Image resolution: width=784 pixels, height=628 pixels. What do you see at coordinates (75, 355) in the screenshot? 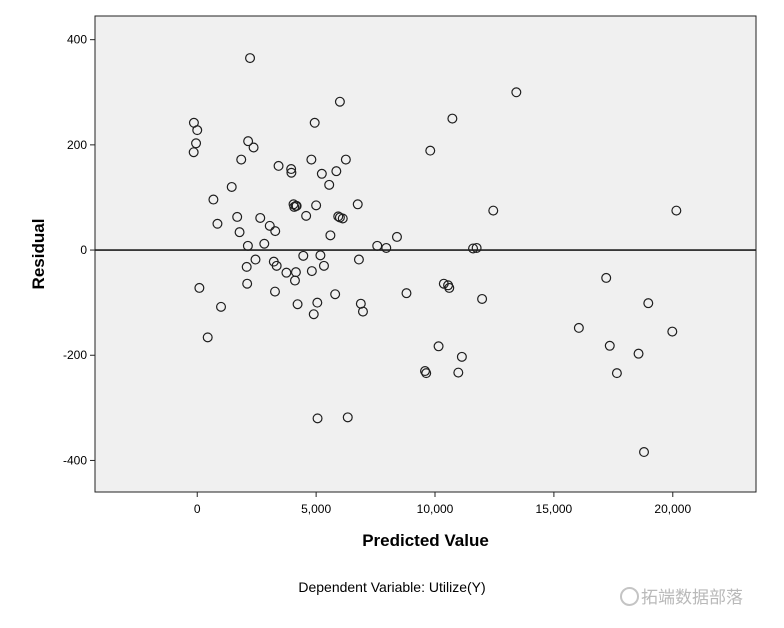
I see `y-tick-label: -200` at bounding box center [75, 355].